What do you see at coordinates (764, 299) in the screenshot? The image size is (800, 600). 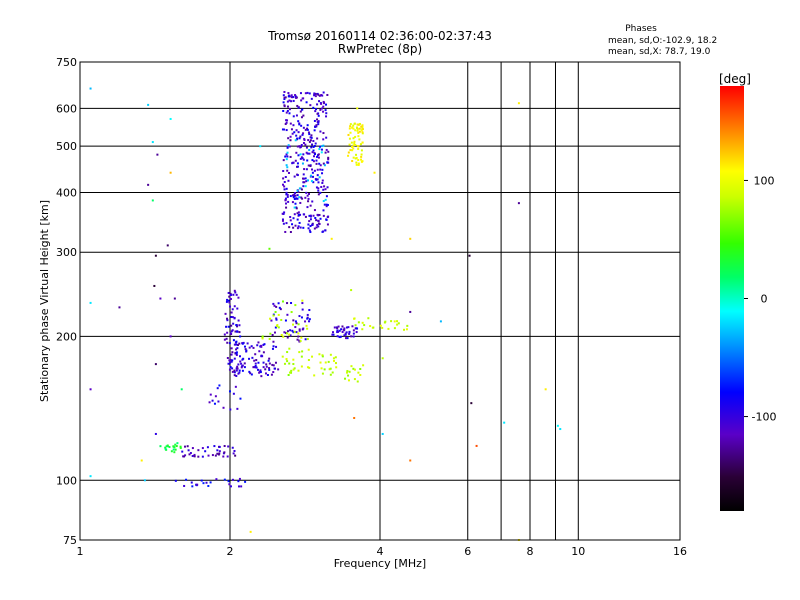 I see `colorbar-tick-label: 0` at bounding box center [764, 299].